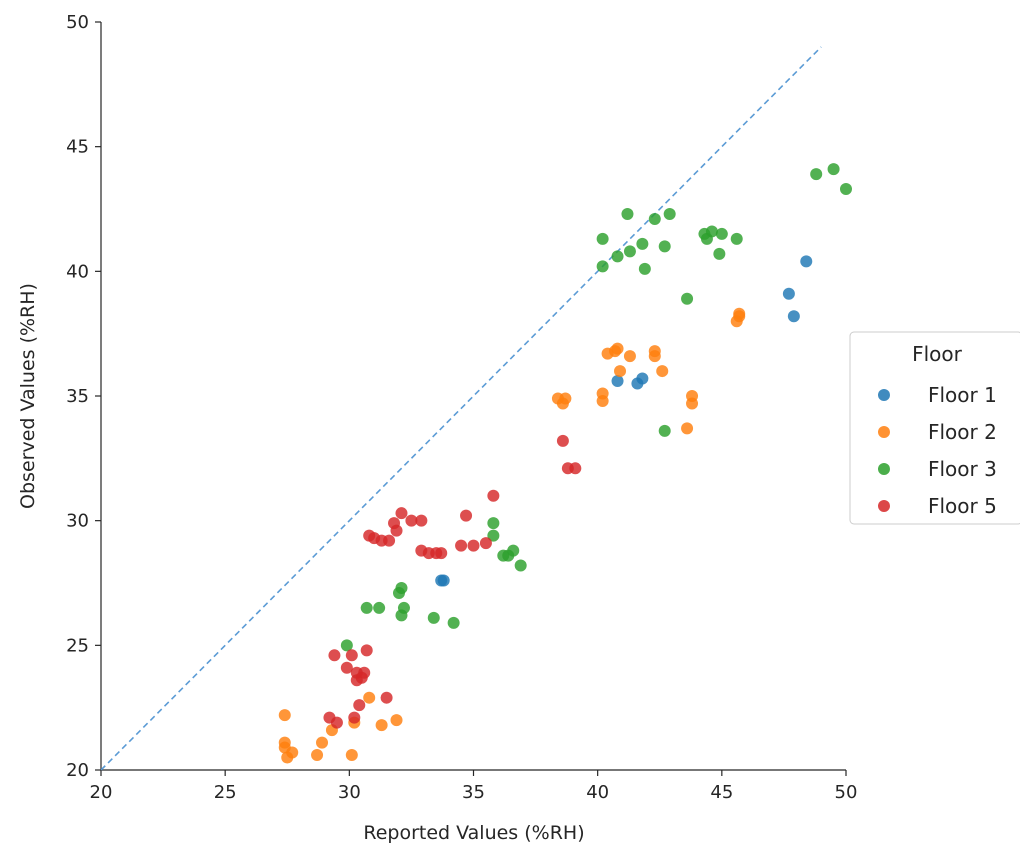 The height and width of the screenshot is (847, 1020). Describe the element at coordinates (962, 432) in the screenshot. I see `legend-label-floor-2: Floor 2` at that location.